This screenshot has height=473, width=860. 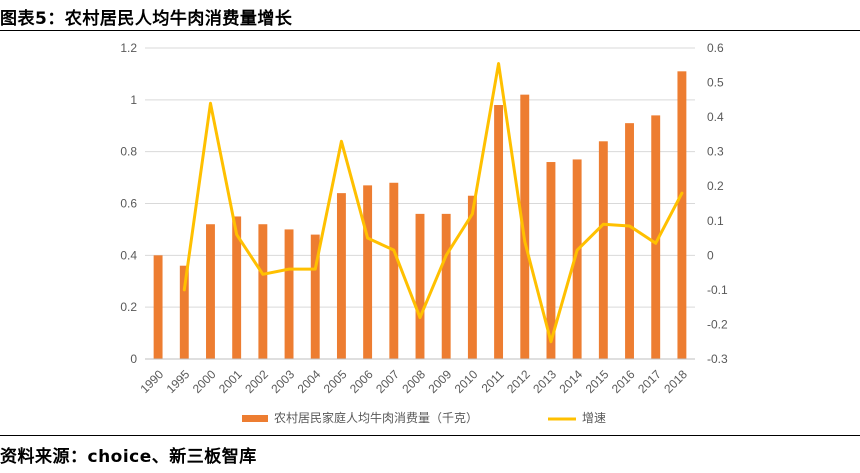 I want to click on bar-2006, so click(x=368, y=272).